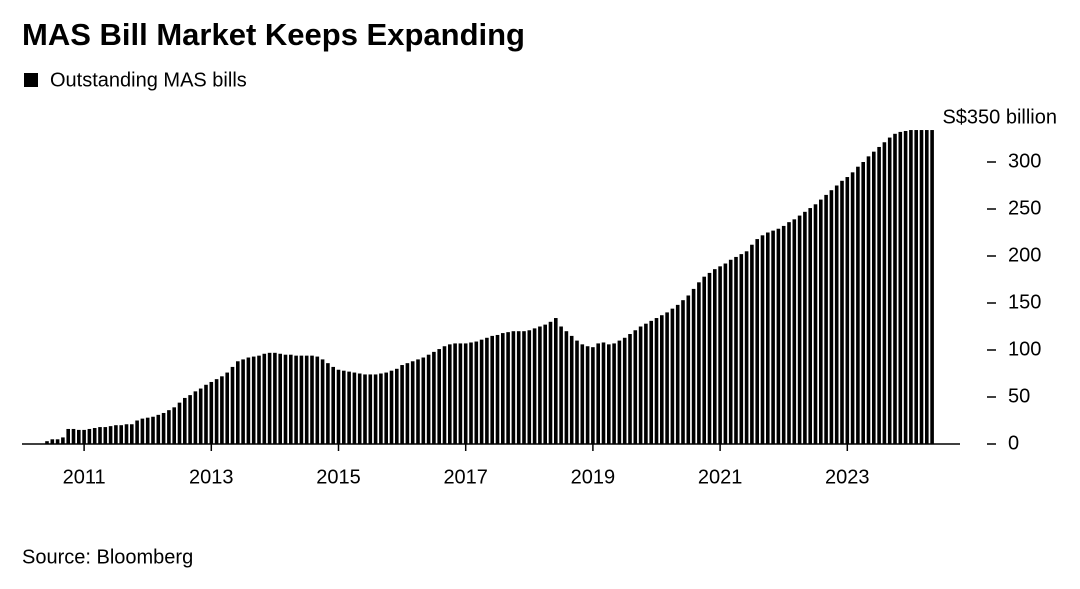 The height and width of the screenshot is (589, 1080). What do you see at coordinates (847, 477) in the screenshot?
I see `x-tick-label: 2023` at bounding box center [847, 477].